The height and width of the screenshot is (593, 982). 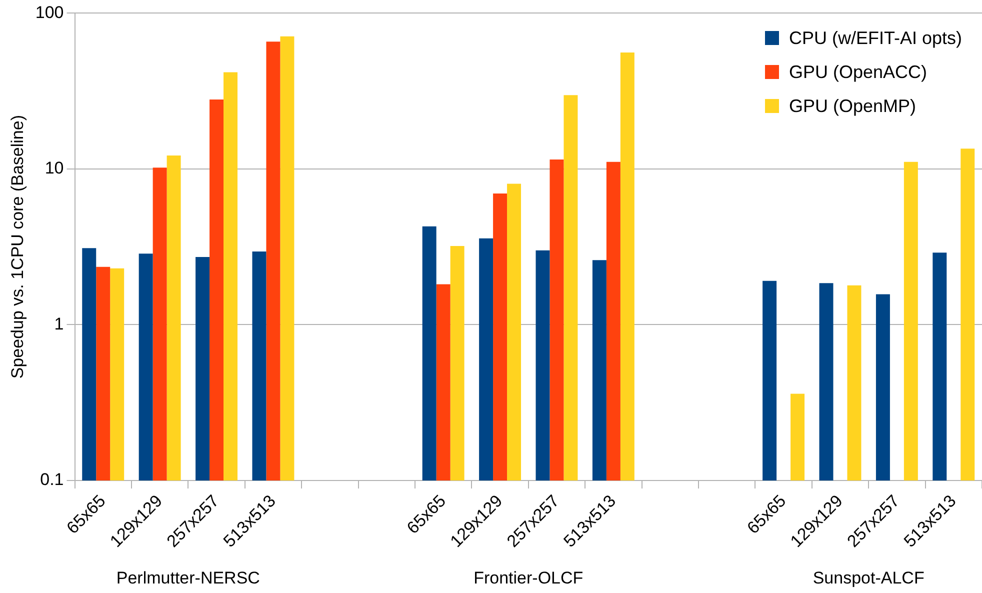 I want to click on text: Perlmutter-NERSC, so click(x=188, y=578).